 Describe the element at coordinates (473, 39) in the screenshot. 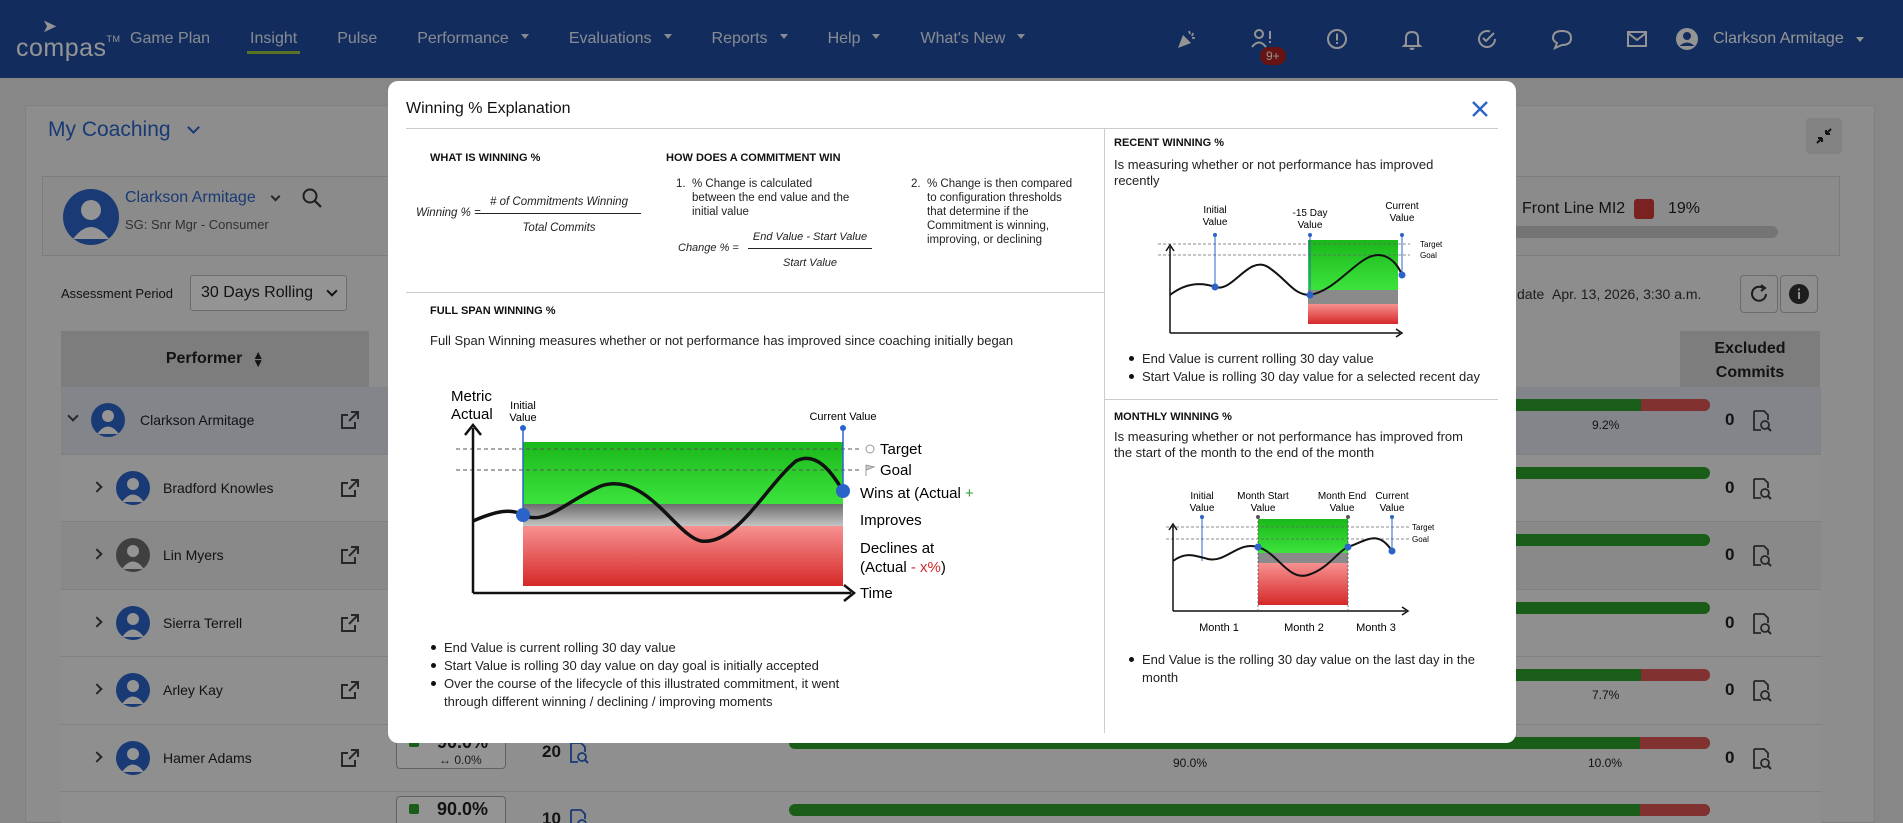

I see `nav-link-performance: Performance` at that location.